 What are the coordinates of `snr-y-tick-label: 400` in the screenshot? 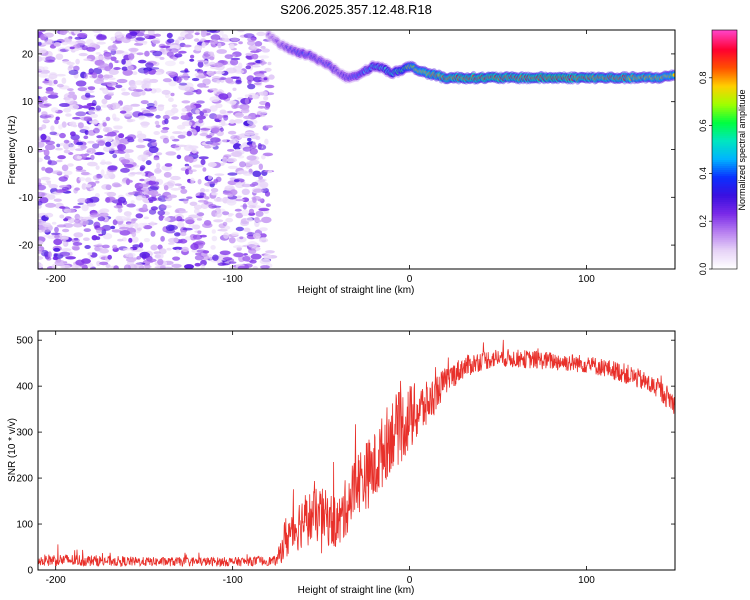 It's located at (24, 387).